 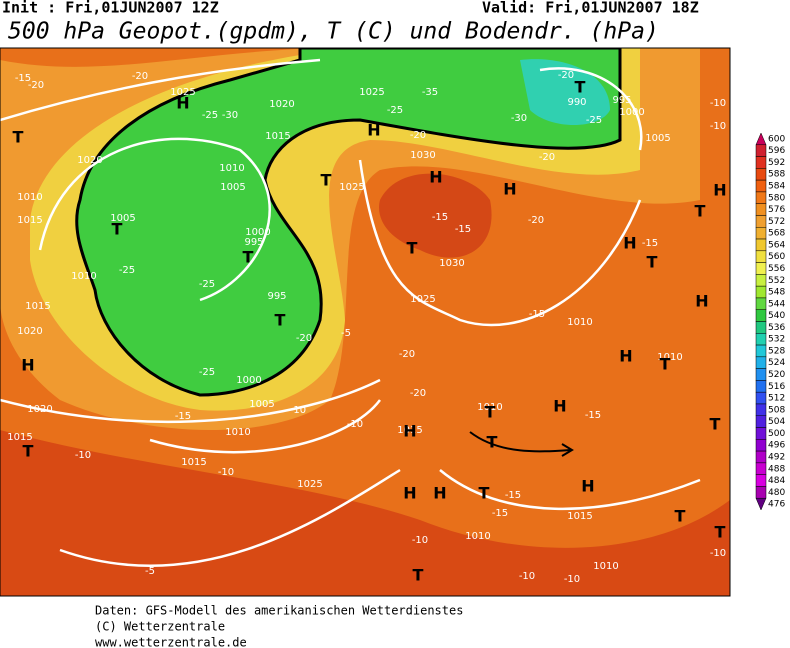 What do you see at coordinates (776, 139) in the screenshot?
I see `colorbar-label: 600` at bounding box center [776, 139].